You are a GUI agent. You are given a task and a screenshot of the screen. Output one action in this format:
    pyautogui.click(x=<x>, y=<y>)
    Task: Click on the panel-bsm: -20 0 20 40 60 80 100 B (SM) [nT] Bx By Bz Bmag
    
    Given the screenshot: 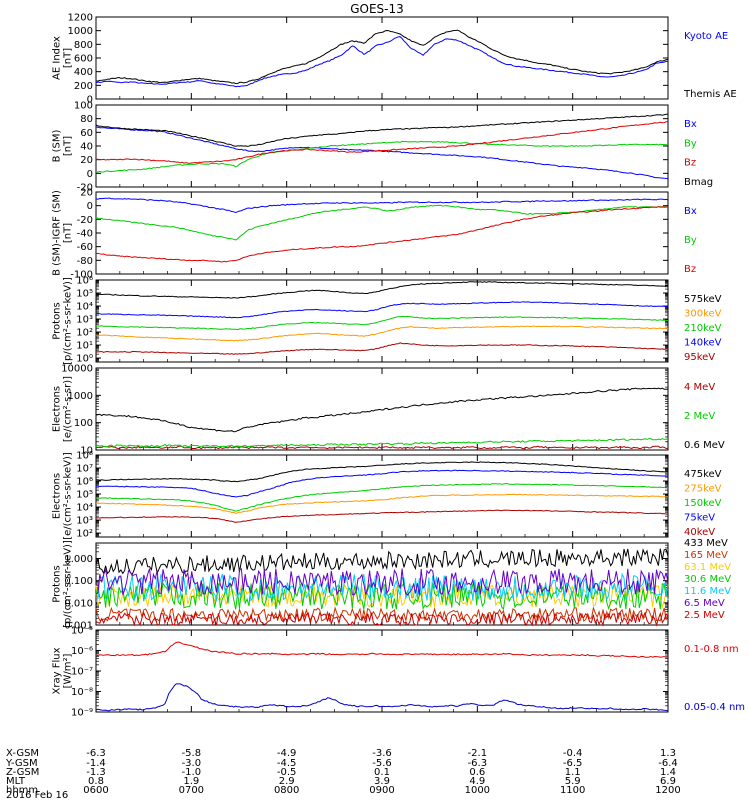 What is the action you would take?
    pyautogui.click(x=383, y=147)
    